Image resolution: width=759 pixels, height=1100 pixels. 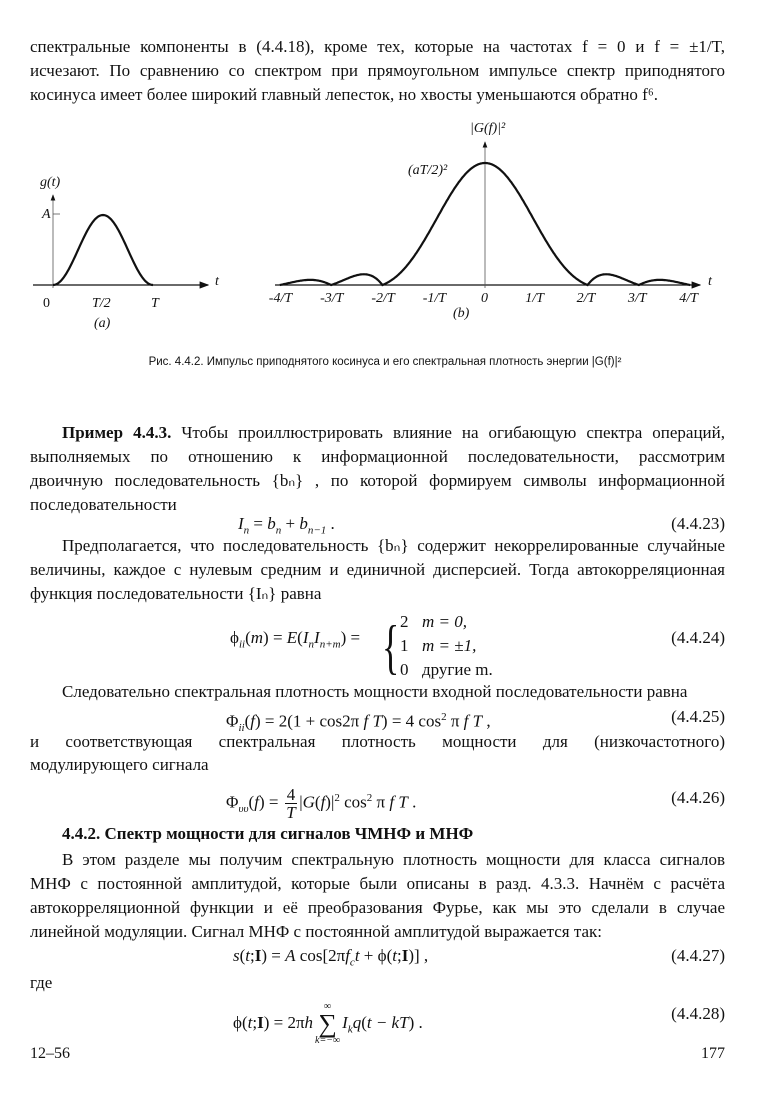 I want to click on sheet-signature: 12–56, so click(x=50, y=1053).